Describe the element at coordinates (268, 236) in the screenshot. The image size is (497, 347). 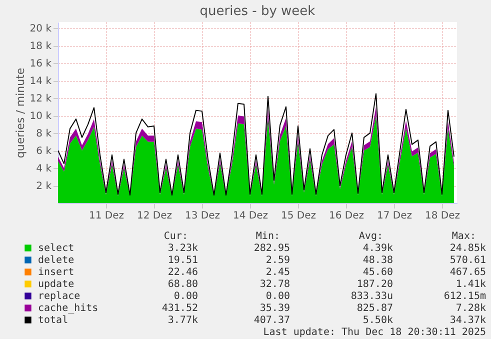
I see `text: Min:` at that location.